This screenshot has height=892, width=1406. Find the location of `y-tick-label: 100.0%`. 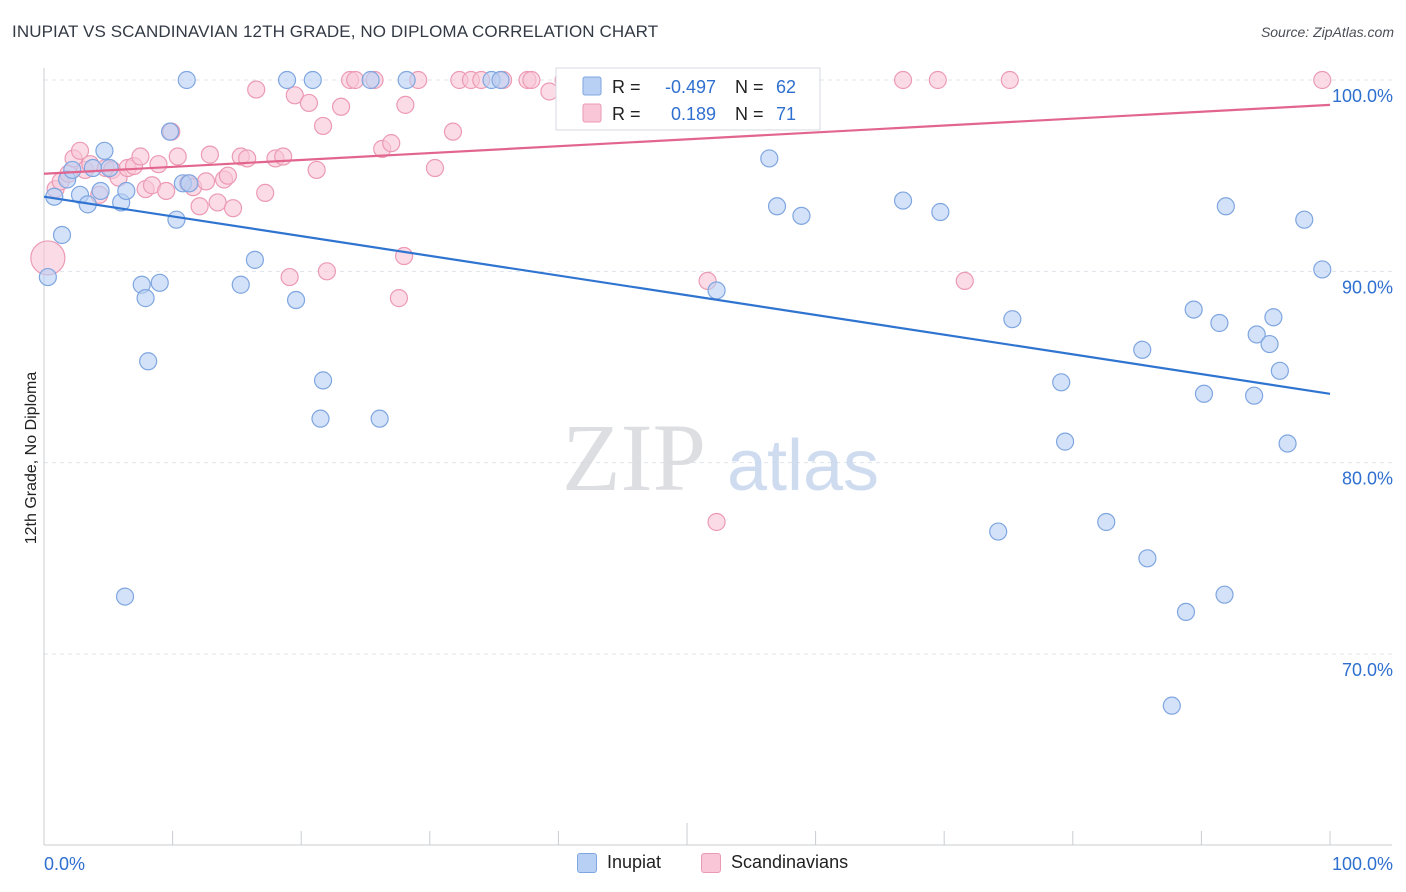

y-tick-label: 100.0% is located at coordinates (1362, 96).